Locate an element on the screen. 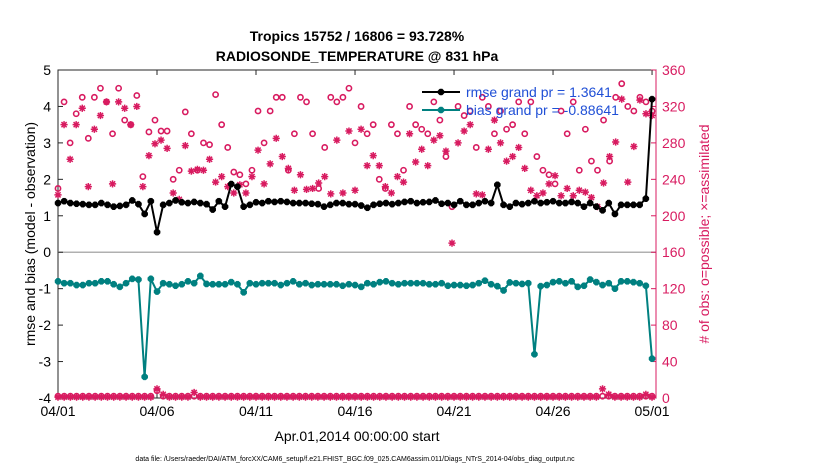  right-y-tick-label: 360 is located at coordinates (674, 70).